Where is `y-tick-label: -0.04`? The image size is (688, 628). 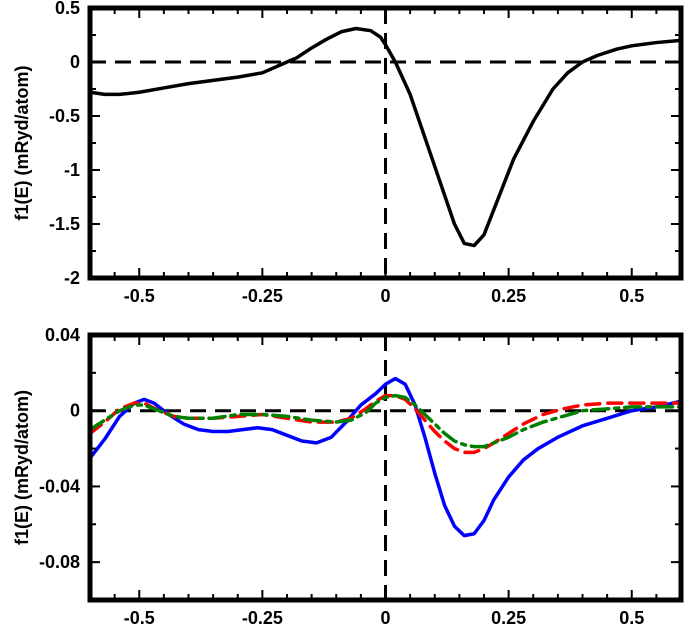 y-tick-label: -0.04 is located at coordinates (59, 486).